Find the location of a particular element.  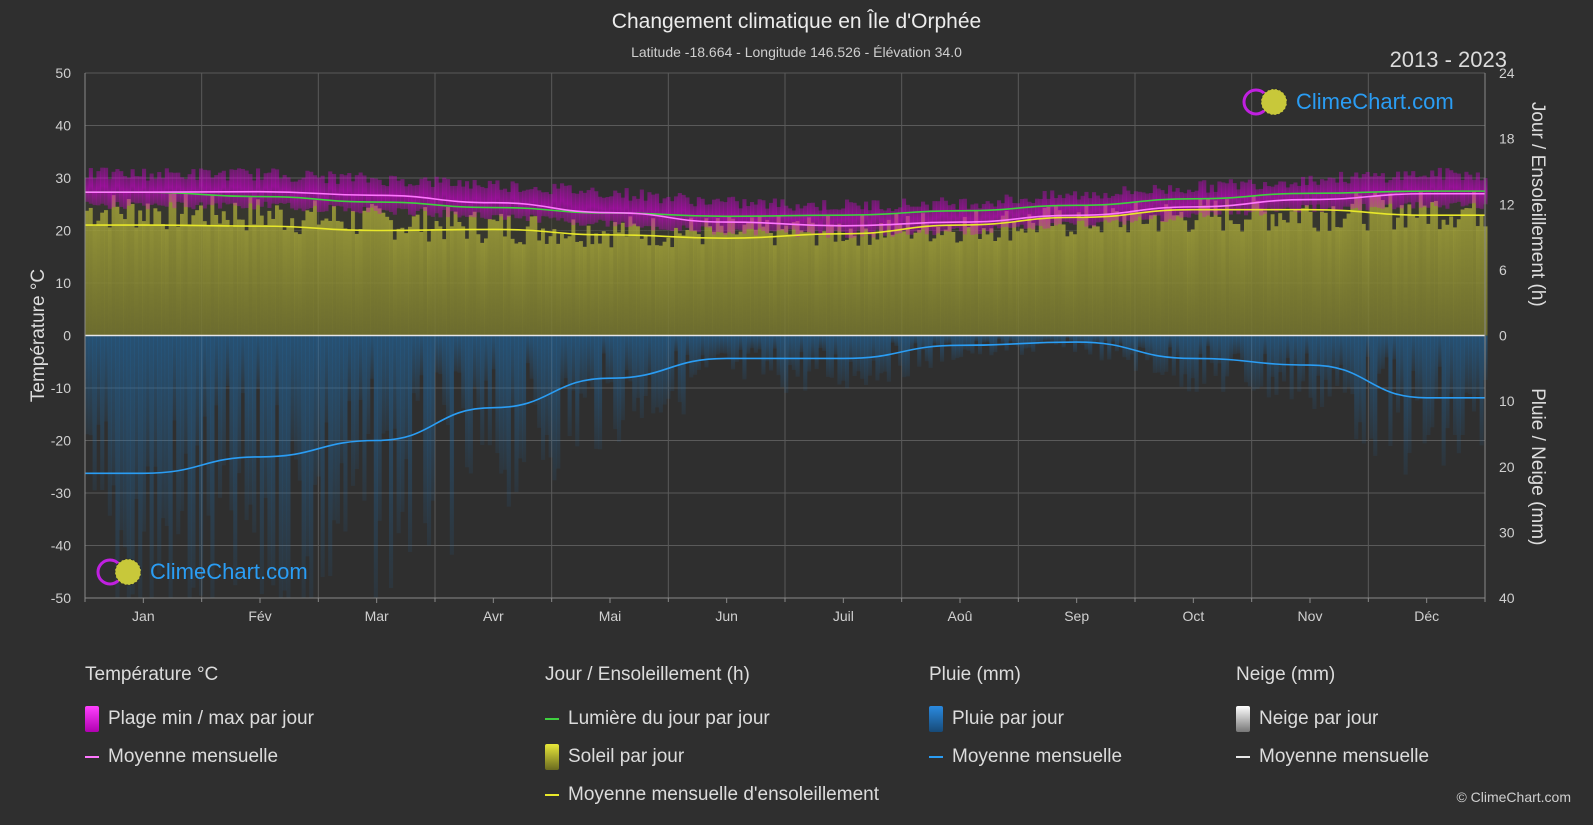

legend-title: Jour / Ensoleillement (h) is located at coordinates (647, 674).